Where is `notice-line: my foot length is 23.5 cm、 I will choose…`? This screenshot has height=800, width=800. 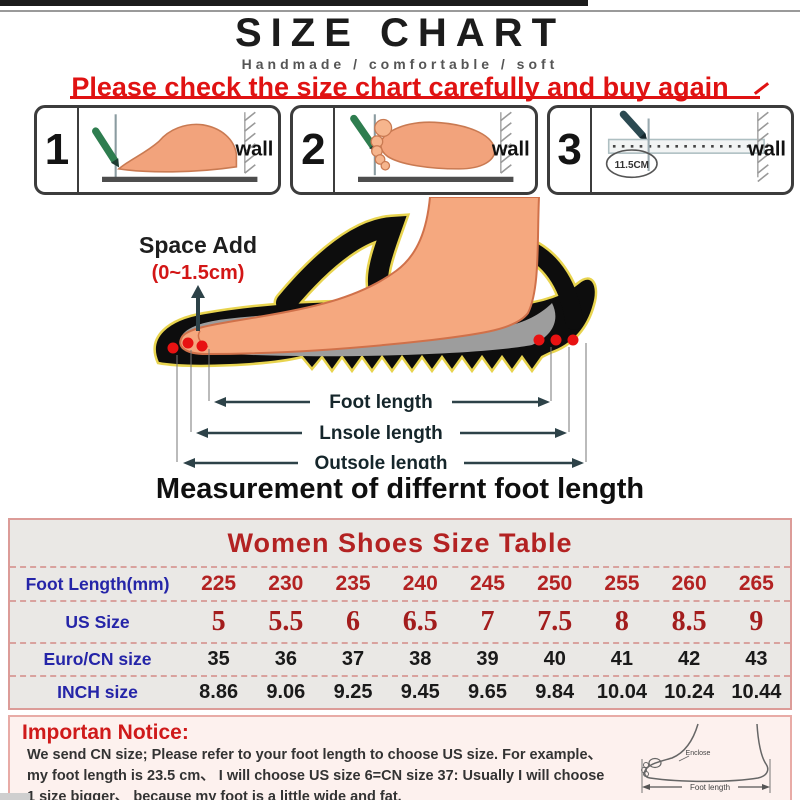 notice-line: my foot length is 23.5 cm、 I will choose… is located at coordinates (316, 776).